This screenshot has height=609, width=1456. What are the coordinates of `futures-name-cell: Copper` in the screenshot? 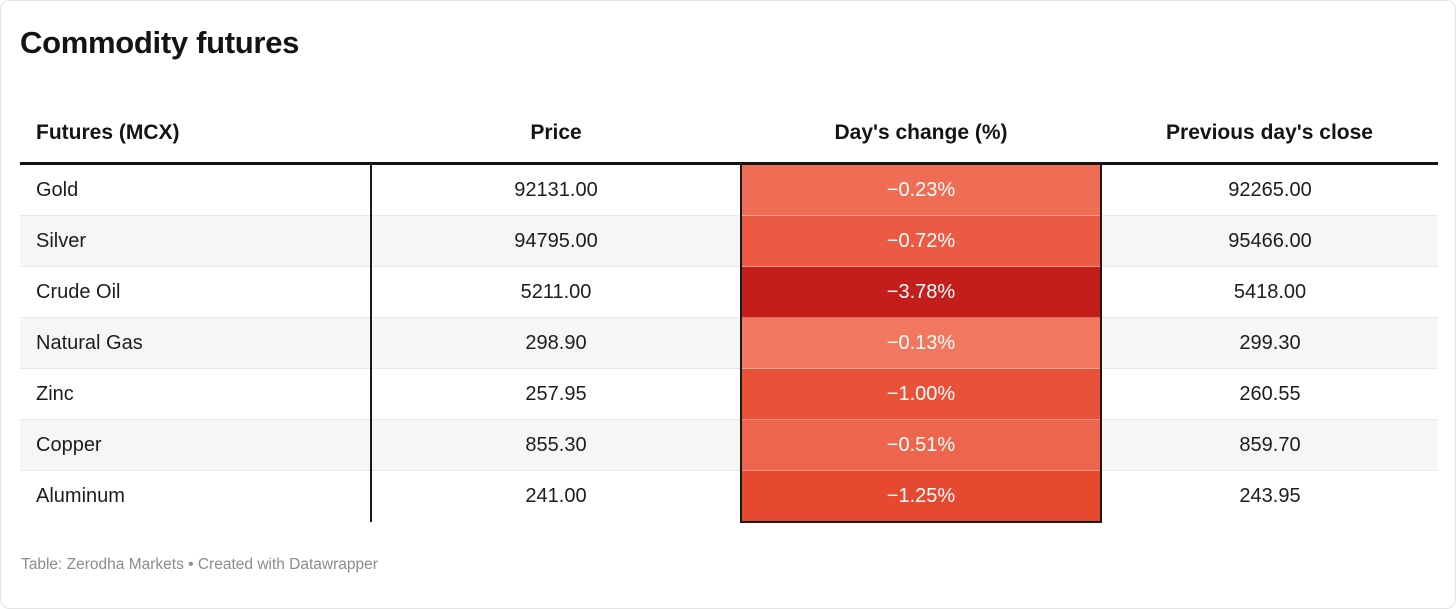 It's located at (196, 445).